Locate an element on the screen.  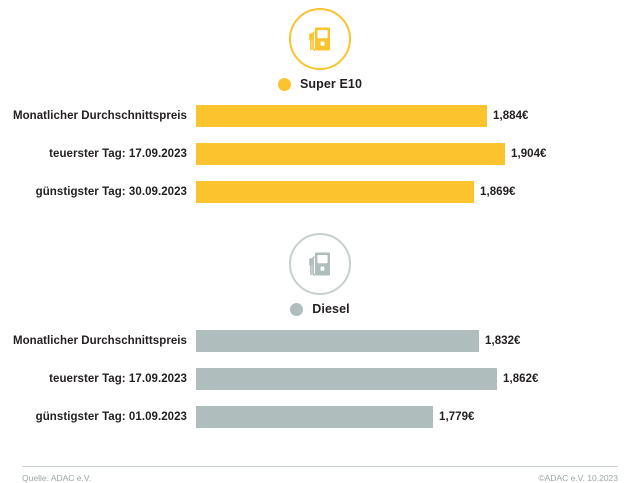
table-row: günstigster Tag: 01.09.2023 1,779€ is located at coordinates (320, 417).